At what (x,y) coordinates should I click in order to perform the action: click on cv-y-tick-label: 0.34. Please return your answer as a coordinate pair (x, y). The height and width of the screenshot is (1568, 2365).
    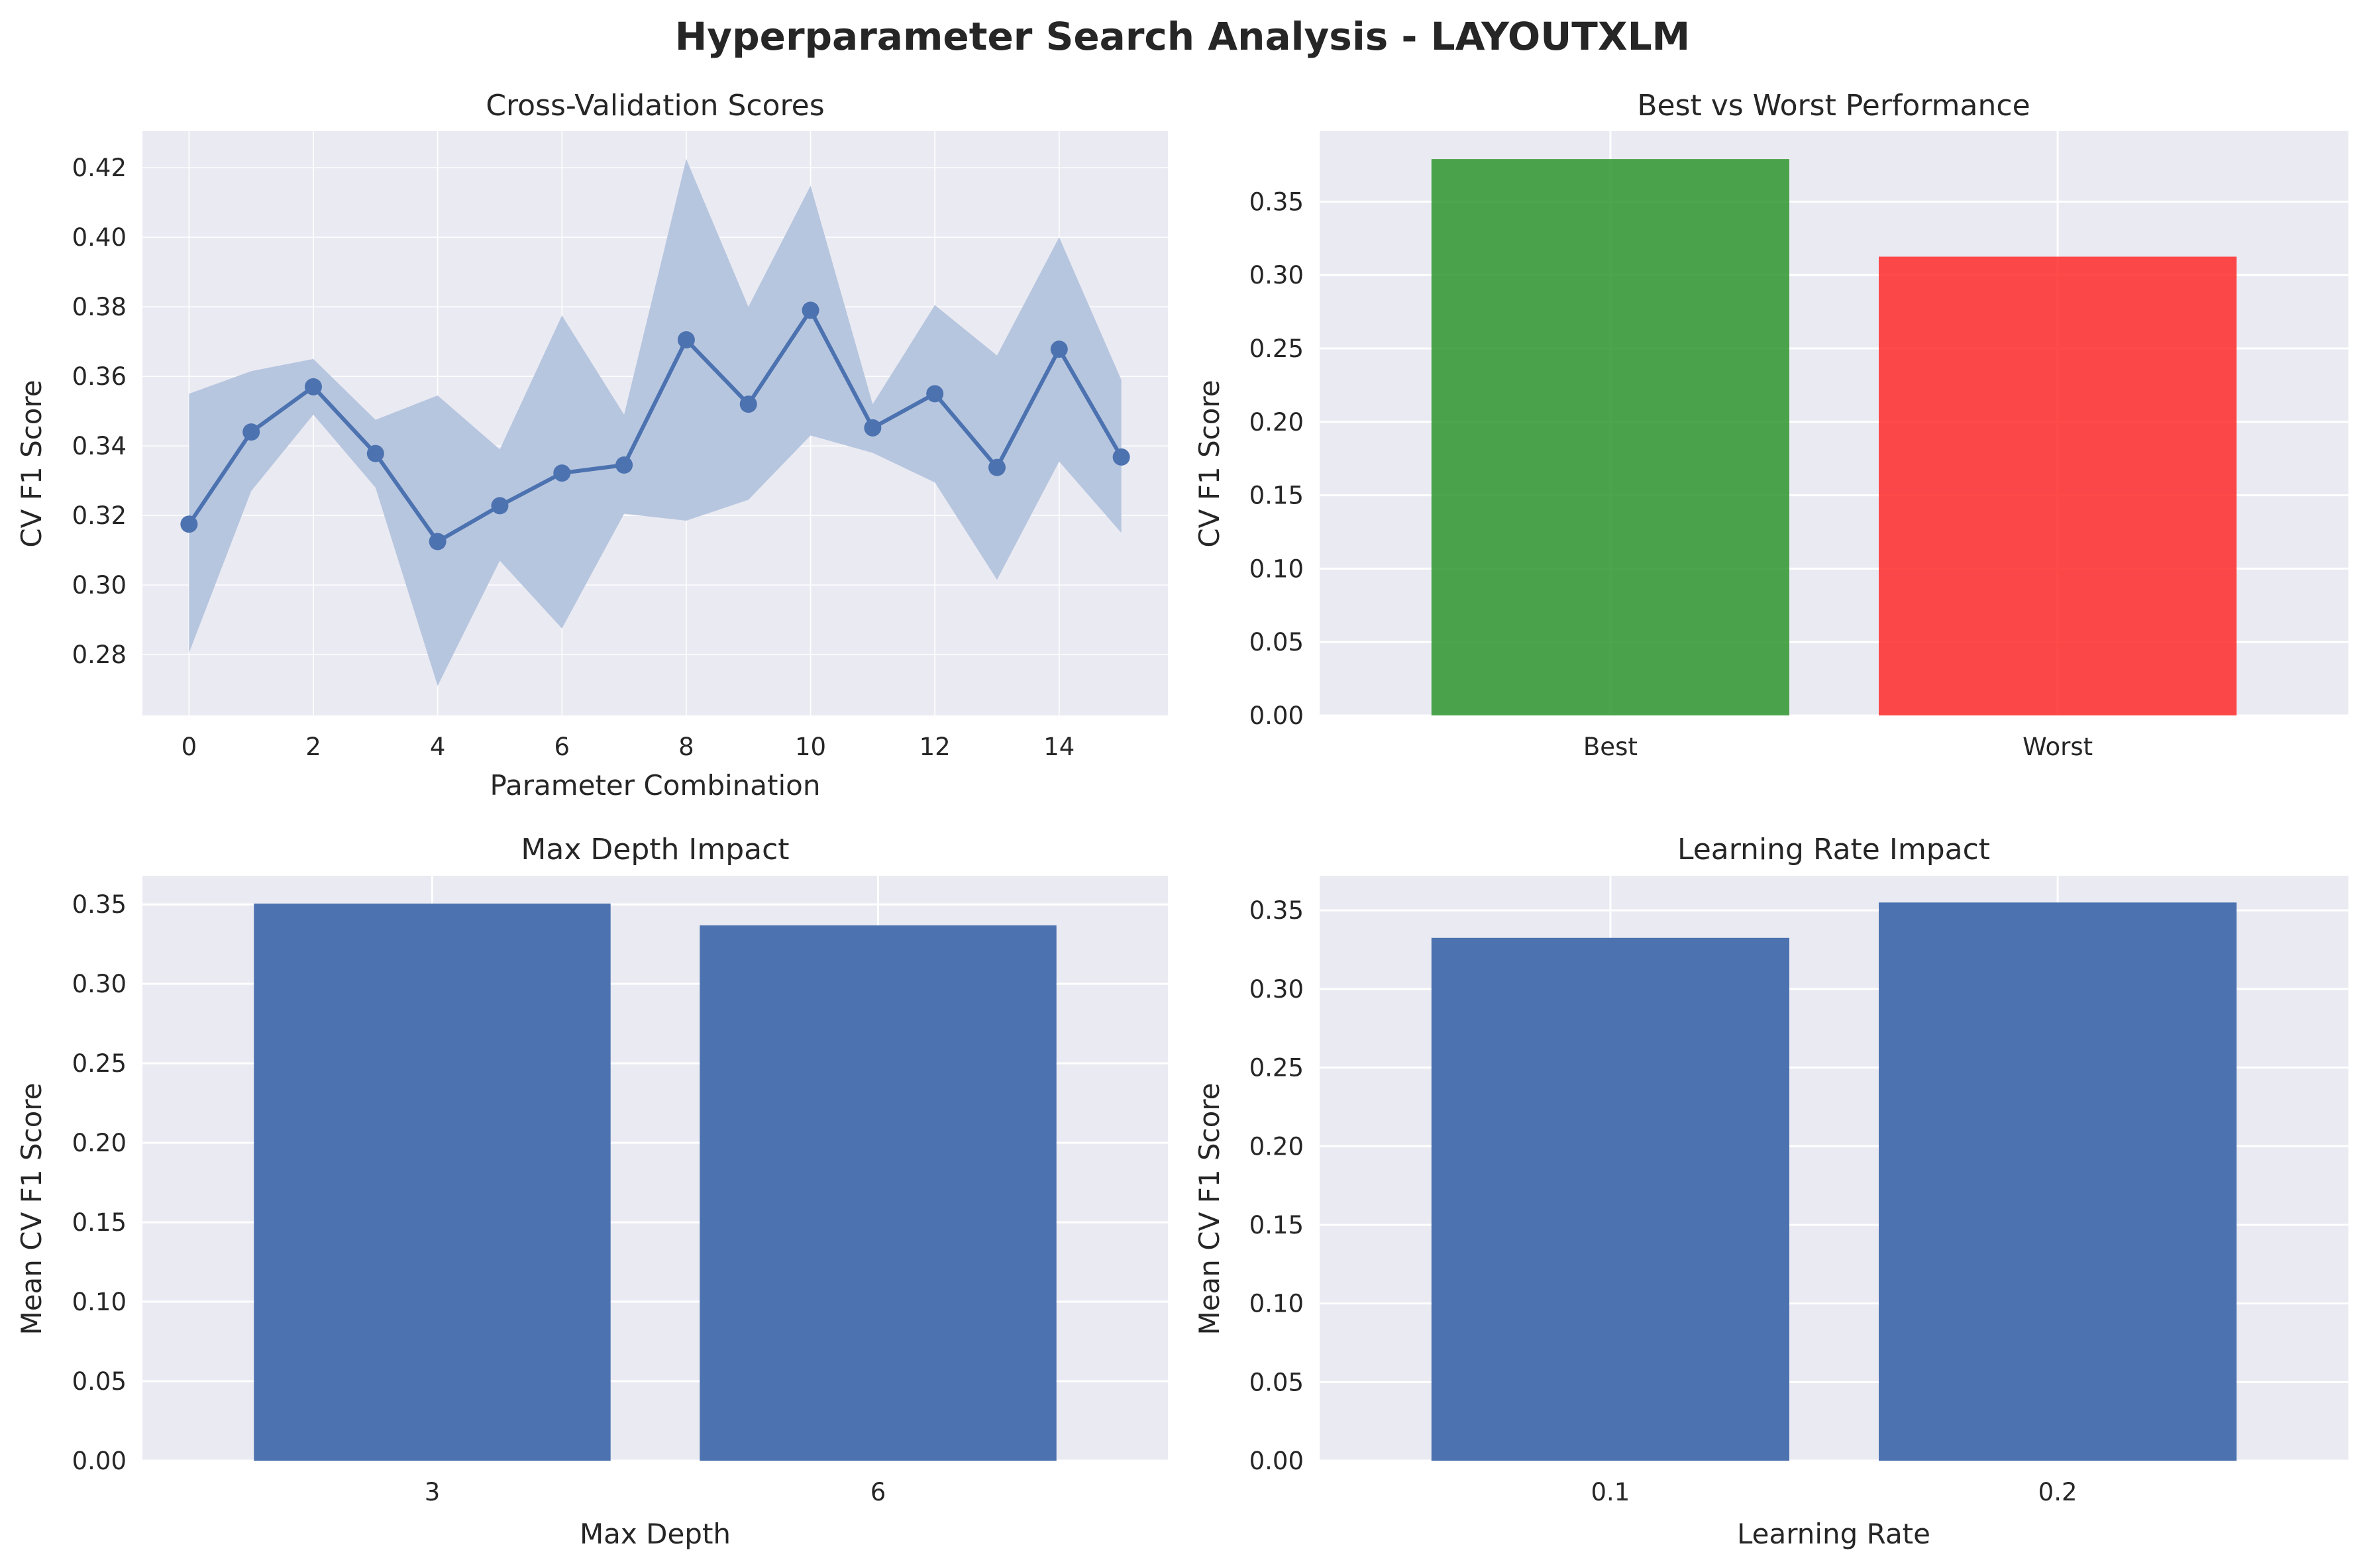
    Looking at the image, I should click on (99, 446).